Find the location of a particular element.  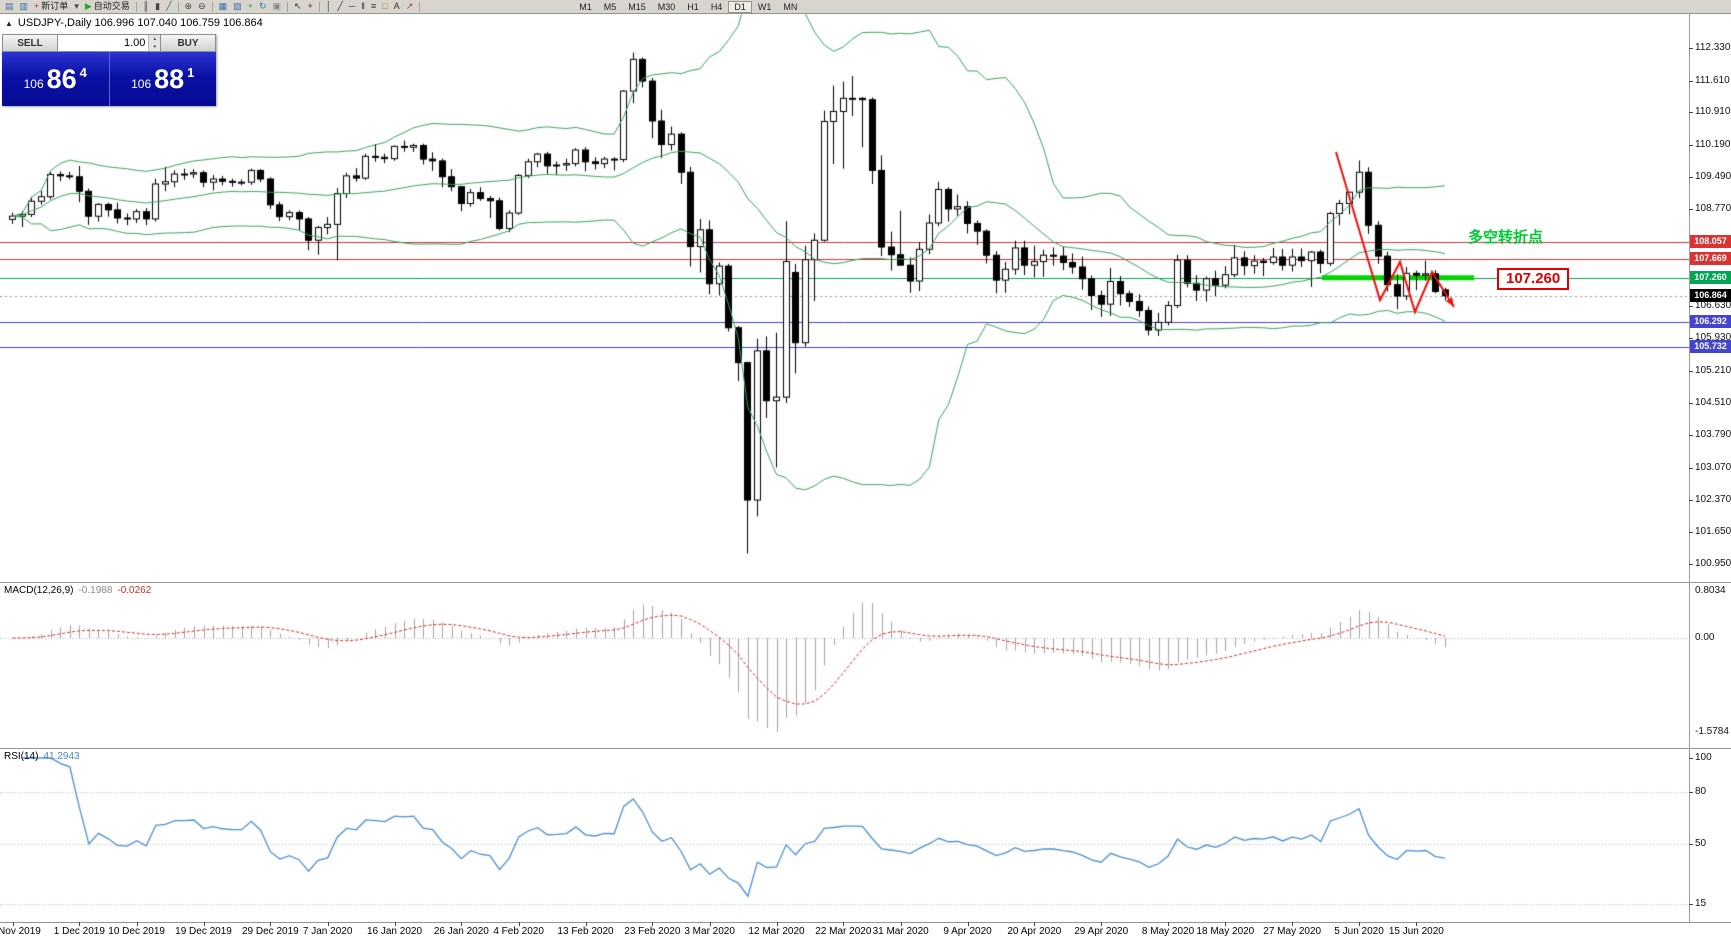

chart-window-icon: ▤ is located at coordinates (9, 6).